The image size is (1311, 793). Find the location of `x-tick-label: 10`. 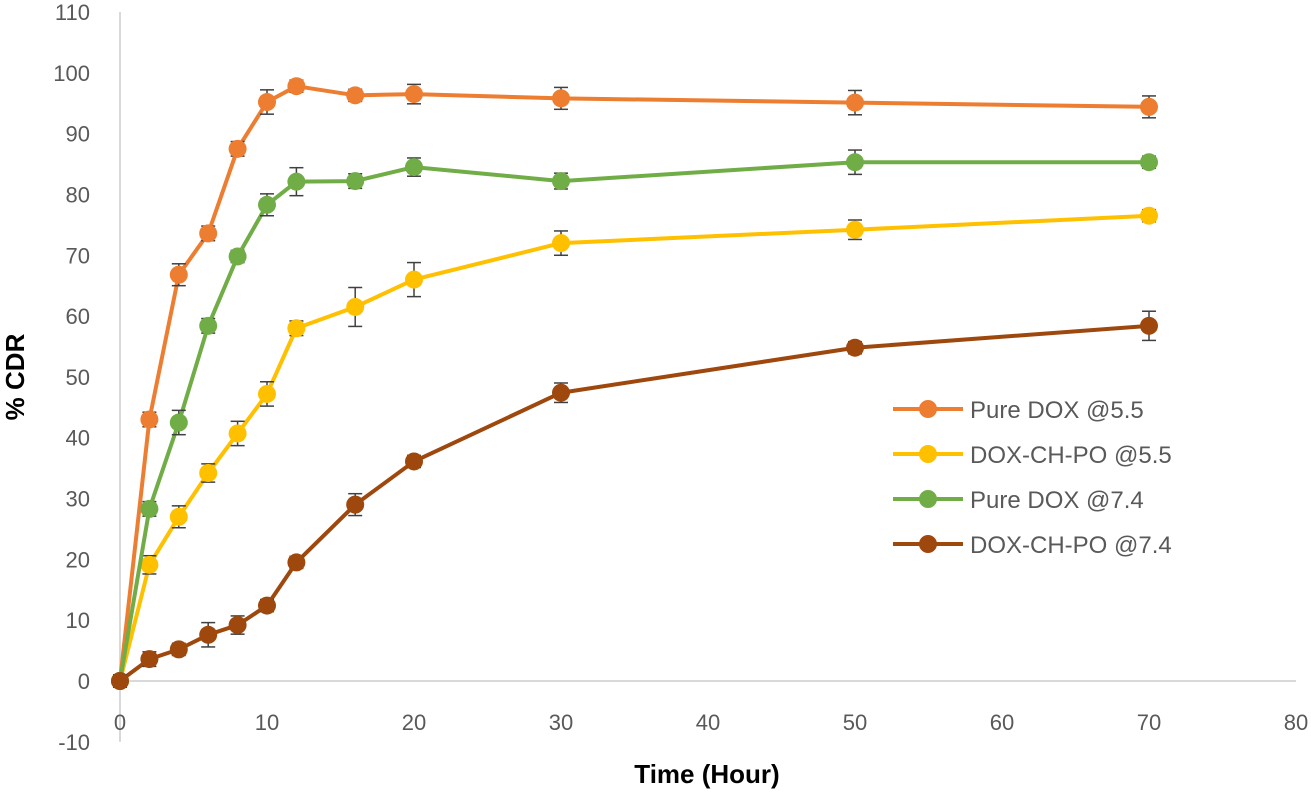

x-tick-label: 10 is located at coordinates (267, 722).